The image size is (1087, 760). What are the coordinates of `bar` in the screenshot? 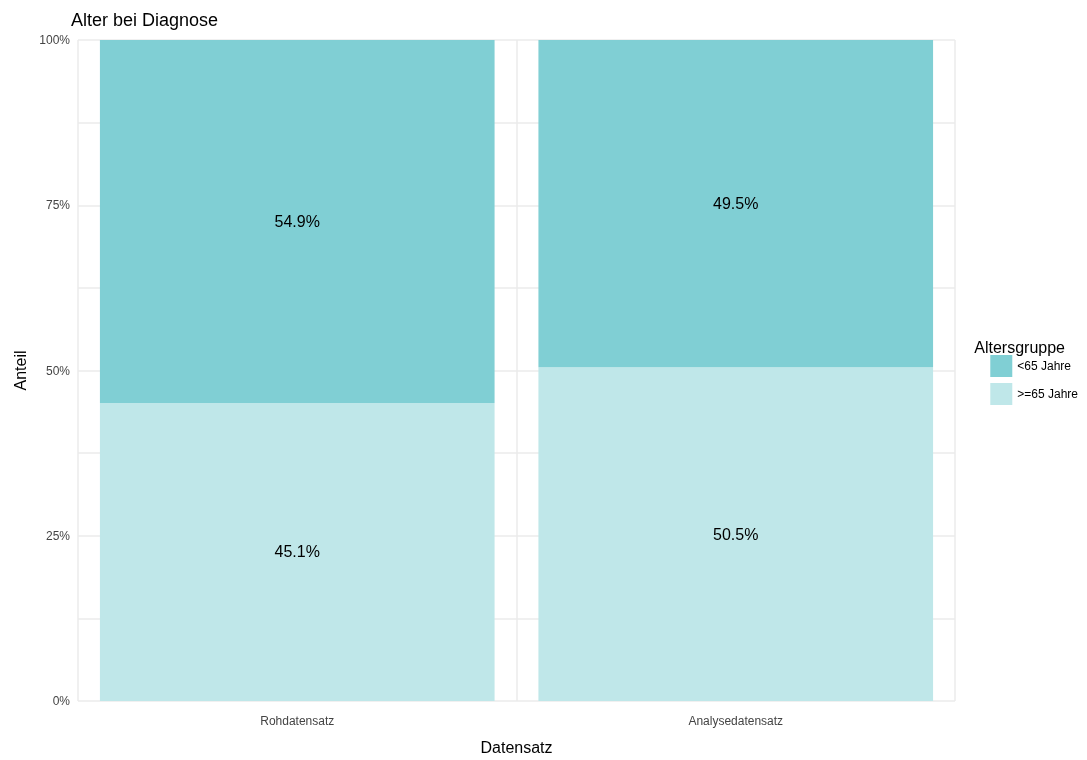 It's located at (297, 551).